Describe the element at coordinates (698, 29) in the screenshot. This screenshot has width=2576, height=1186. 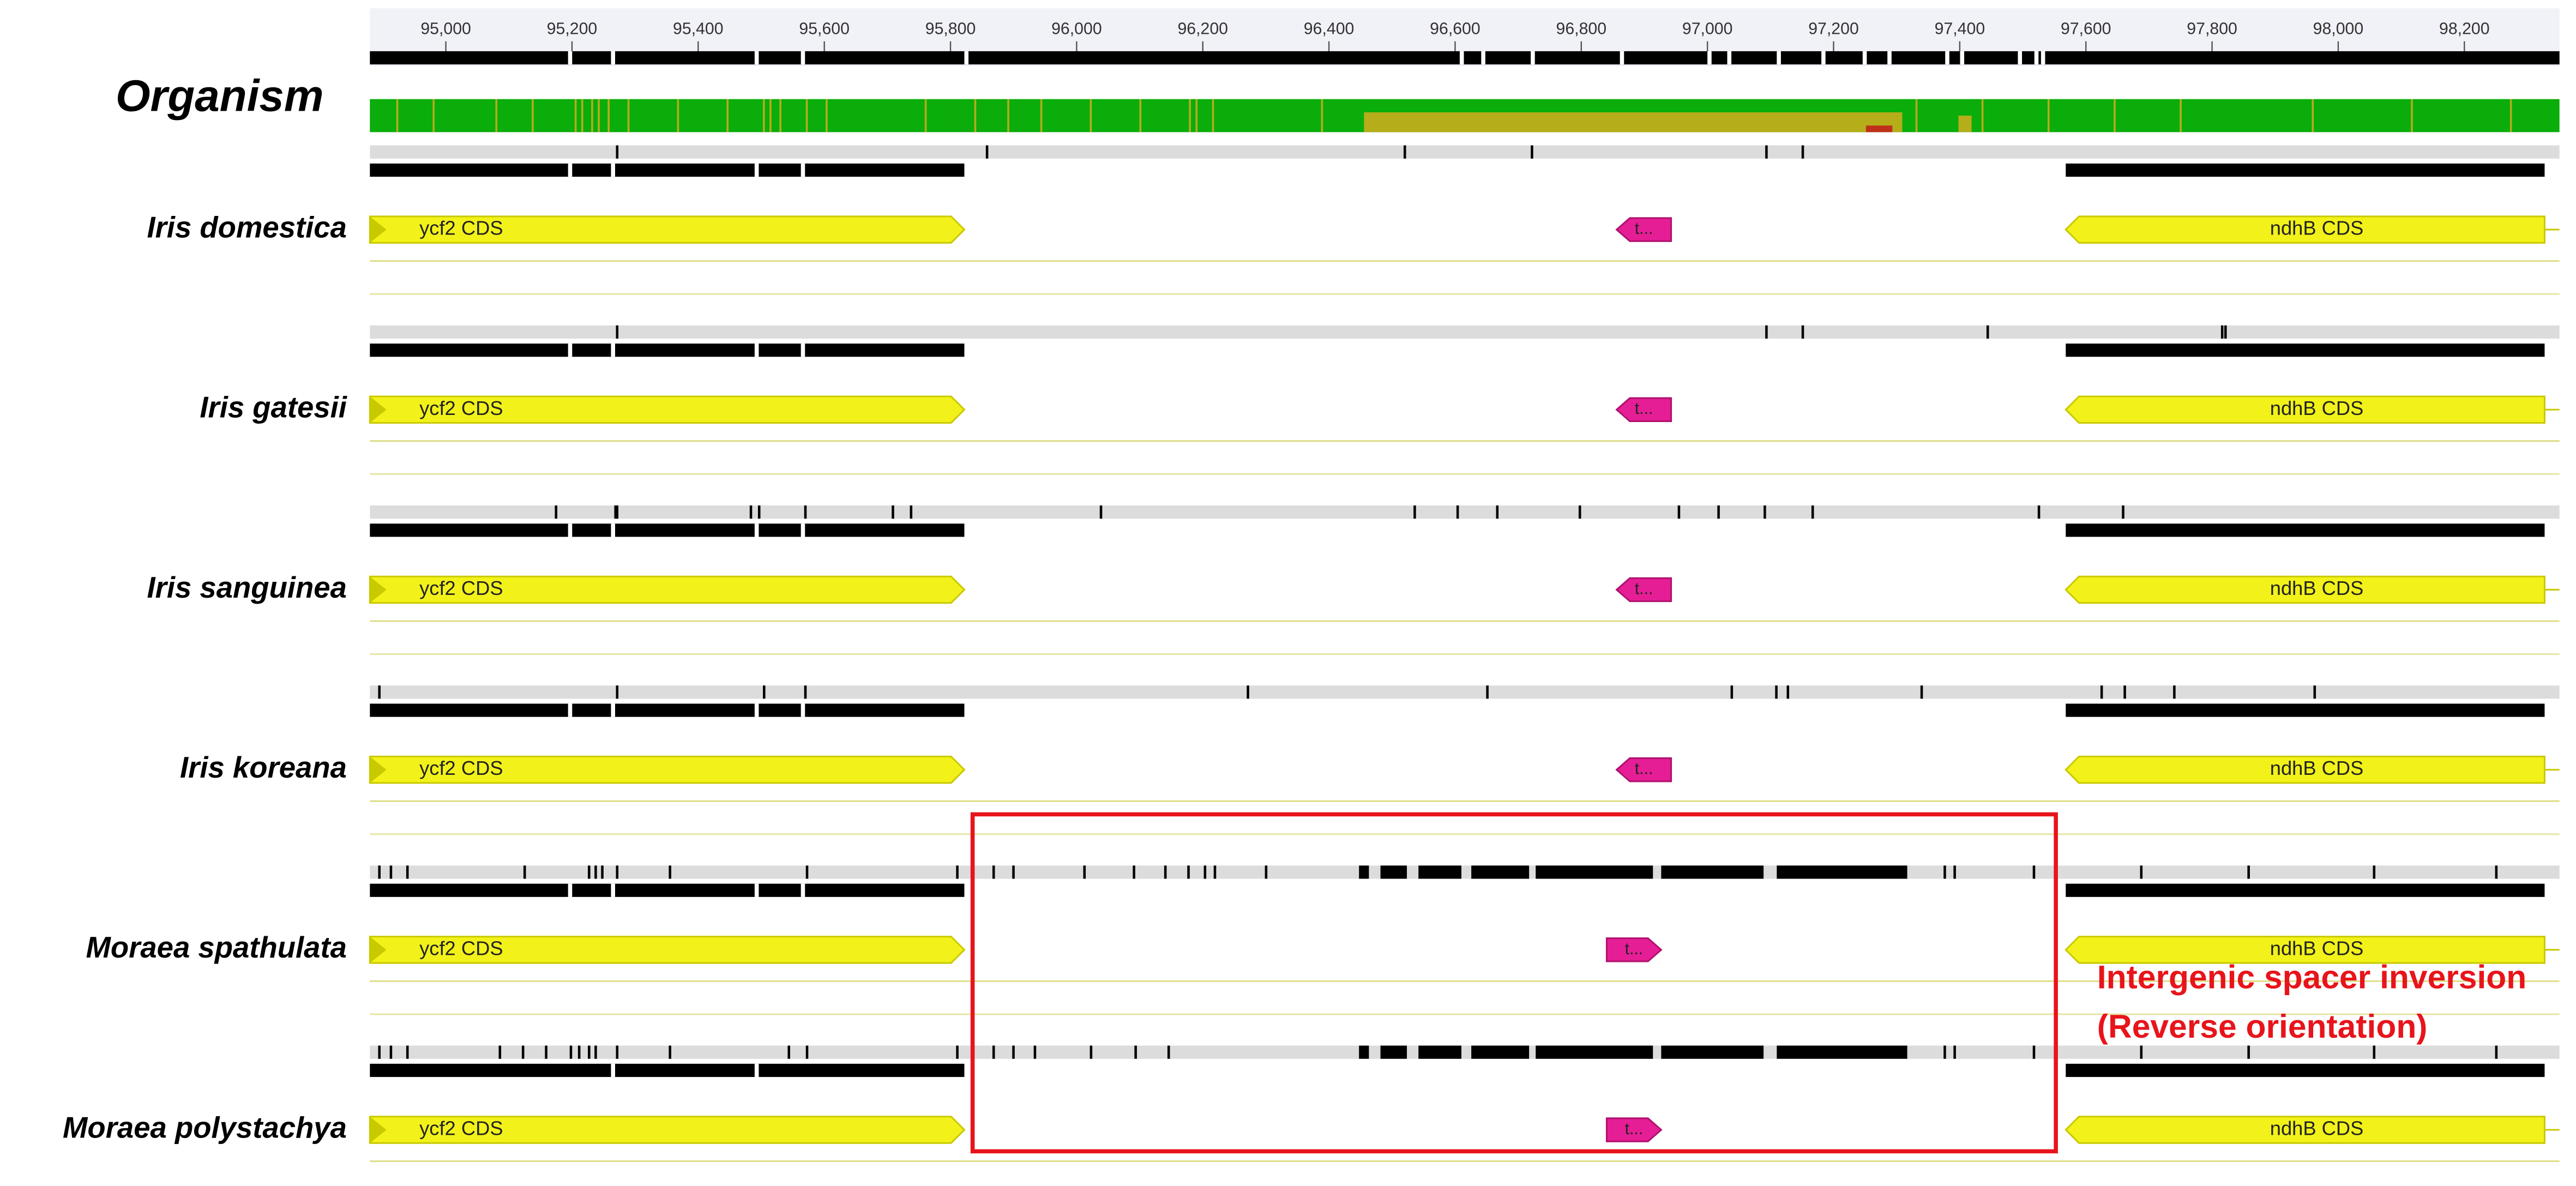
I see `ruler-label: 95,400` at that location.